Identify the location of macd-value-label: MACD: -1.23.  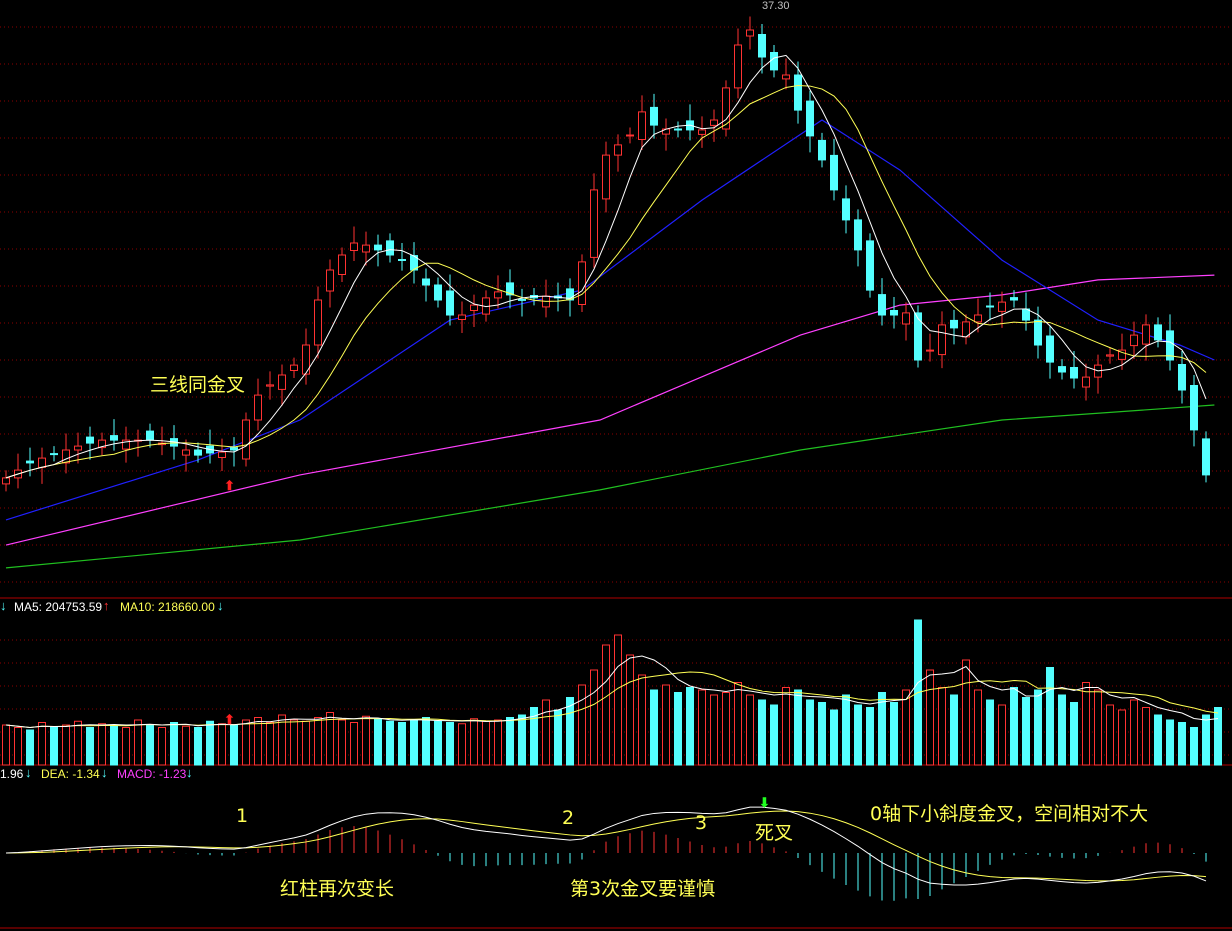
(152, 774).